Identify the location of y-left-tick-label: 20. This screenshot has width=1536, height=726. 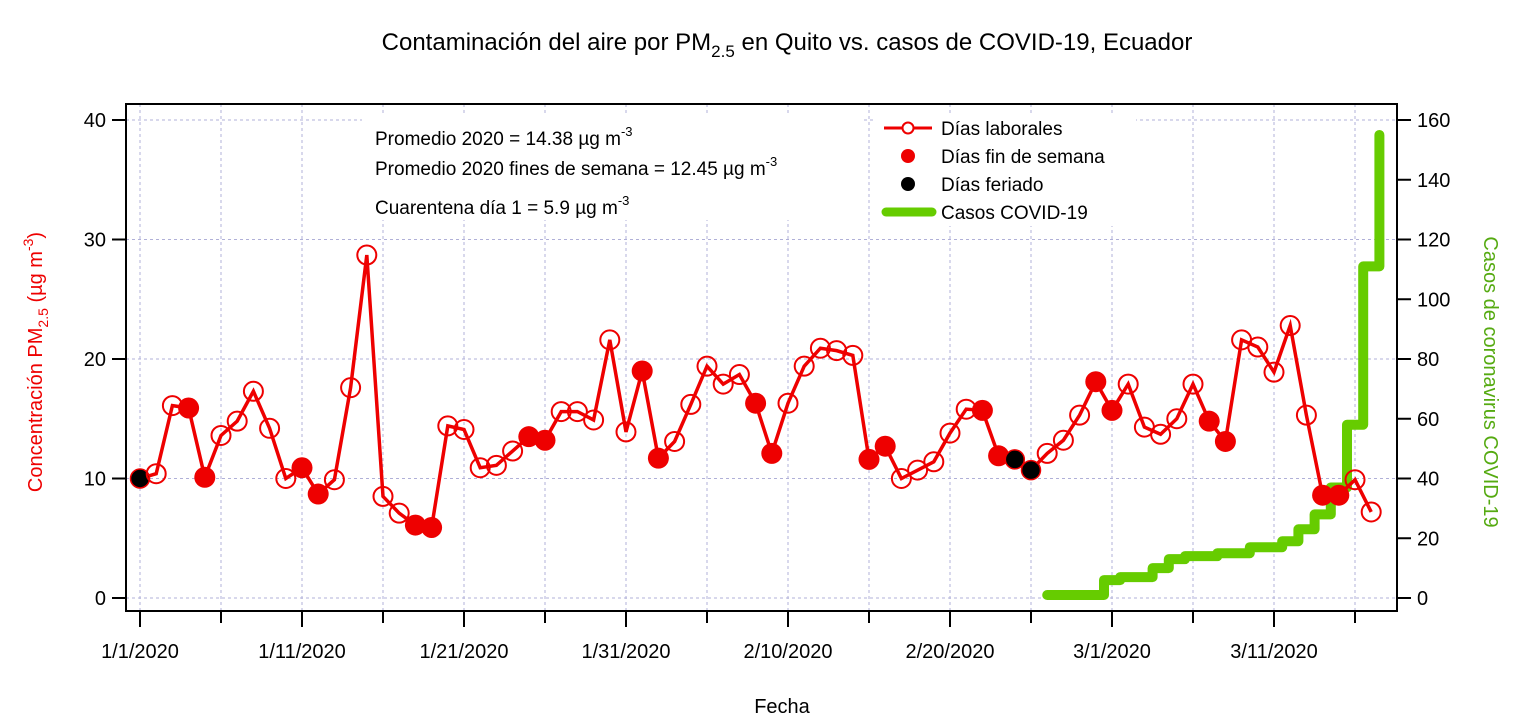
(95, 360).